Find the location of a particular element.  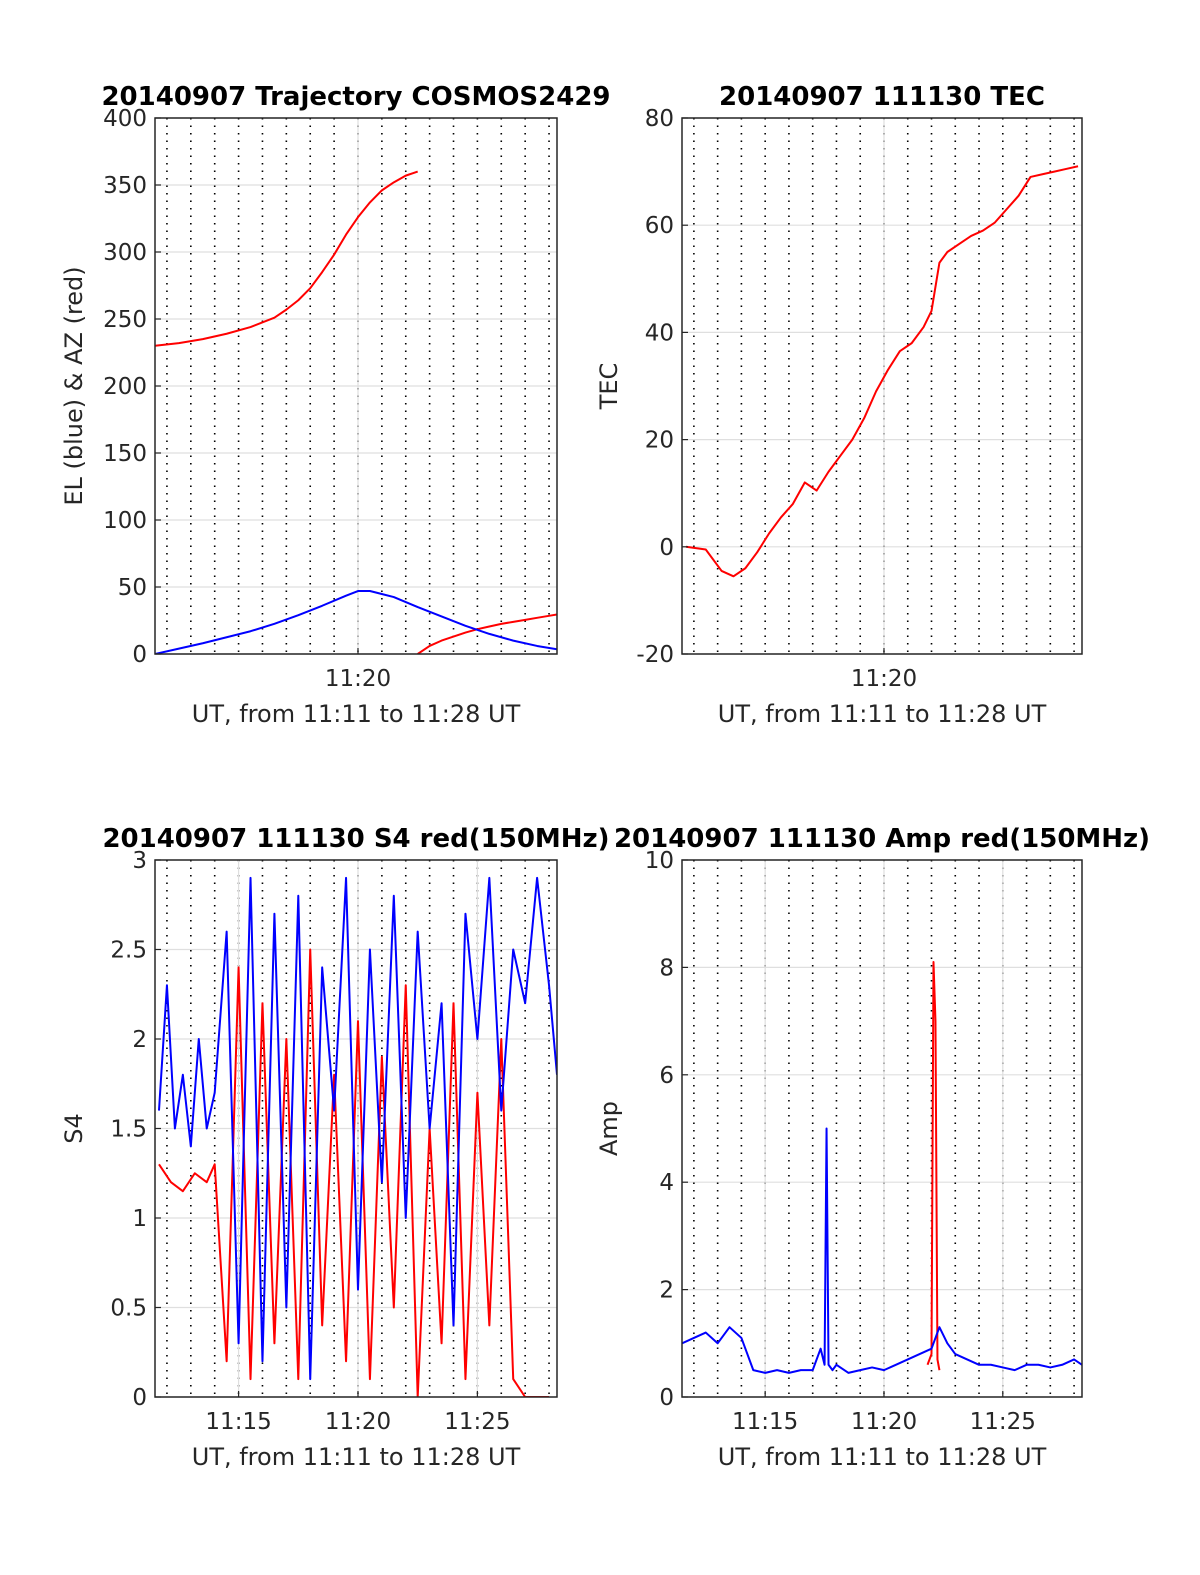

y-tick-label: 300 is located at coordinates (125, 253).